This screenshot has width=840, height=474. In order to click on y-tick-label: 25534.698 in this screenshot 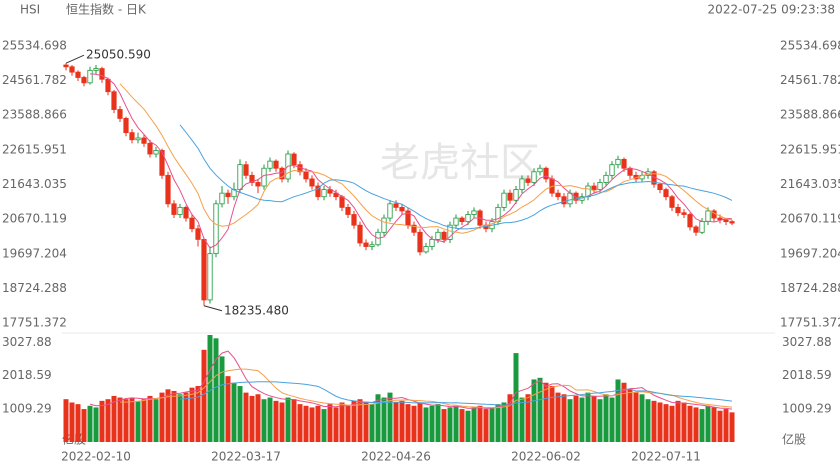, I will do `click(810, 45)`.